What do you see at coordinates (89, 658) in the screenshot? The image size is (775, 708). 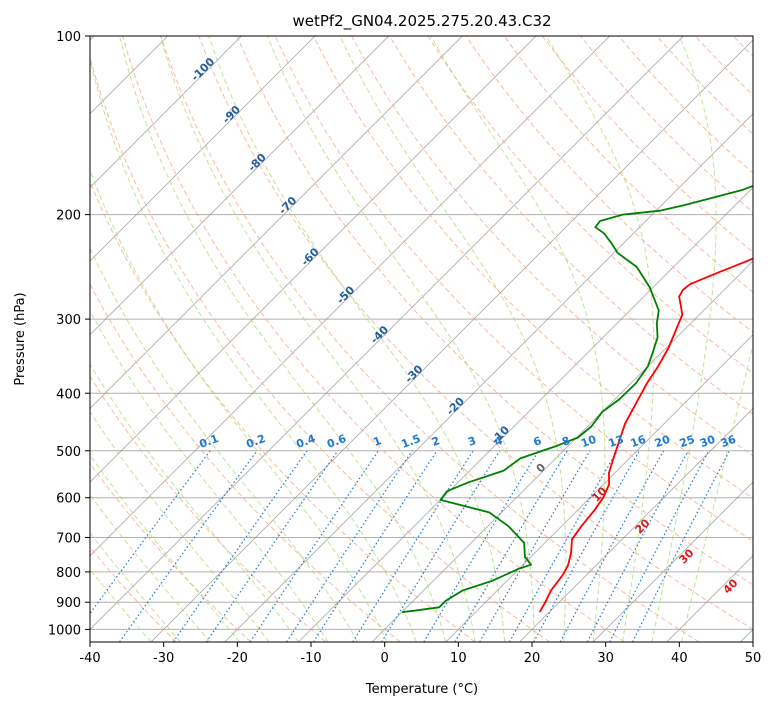 I see `x-tick-label: -40` at bounding box center [89, 658].